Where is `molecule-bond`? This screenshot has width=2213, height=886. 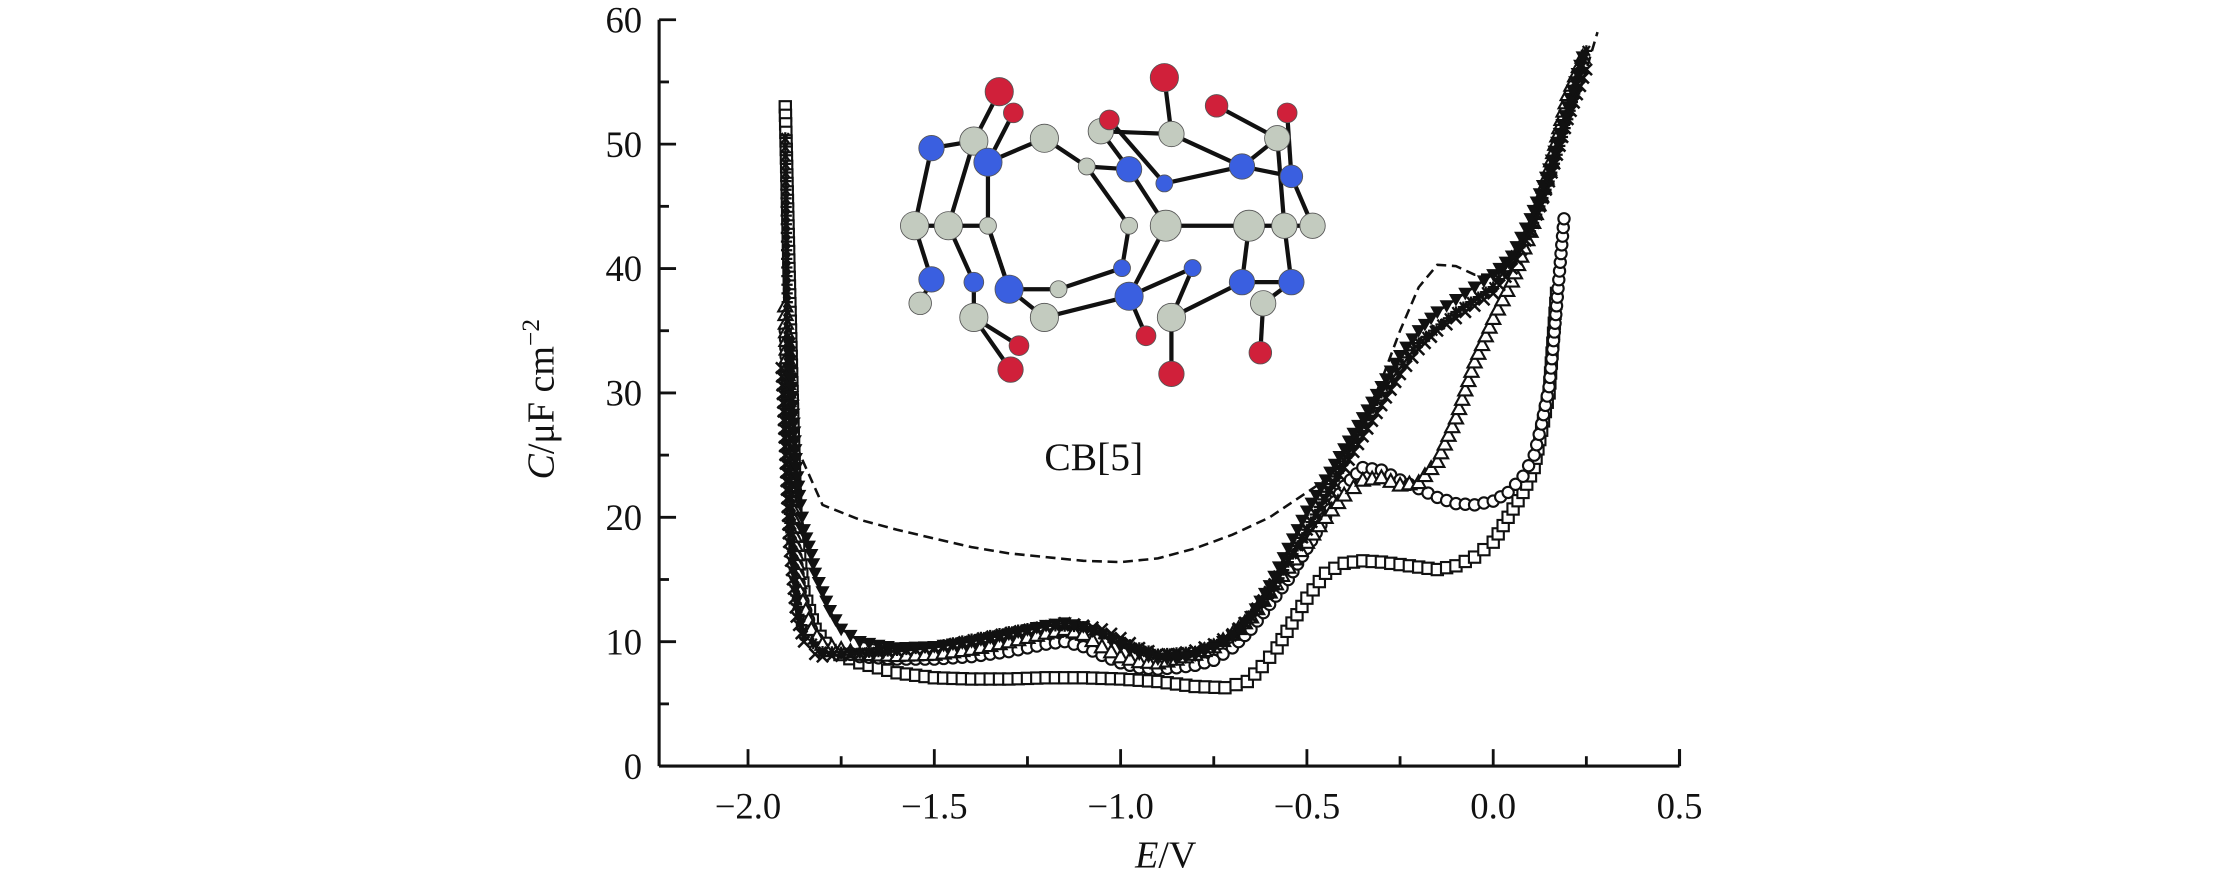
molecule-bond is located at coordinates (1203, 175).